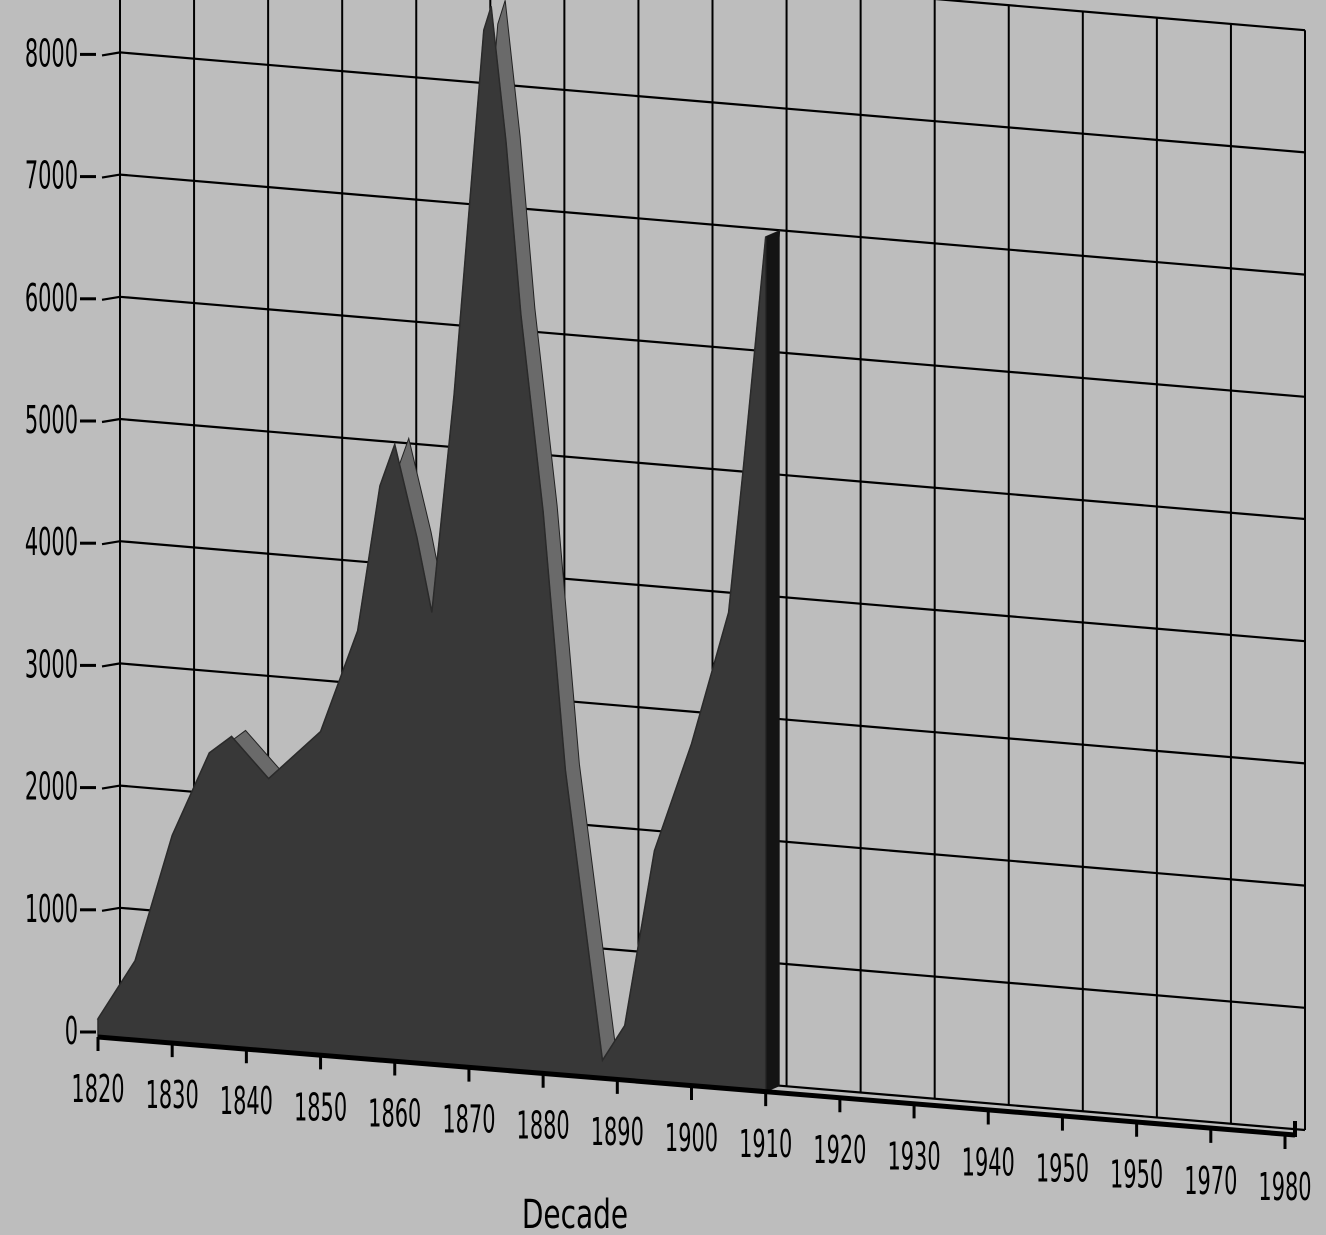 The height and width of the screenshot is (1235, 1326). What do you see at coordinates (51, 665) in the screenshot?
I see `y-tick-label: 3000` at bounding box center [51, 665].